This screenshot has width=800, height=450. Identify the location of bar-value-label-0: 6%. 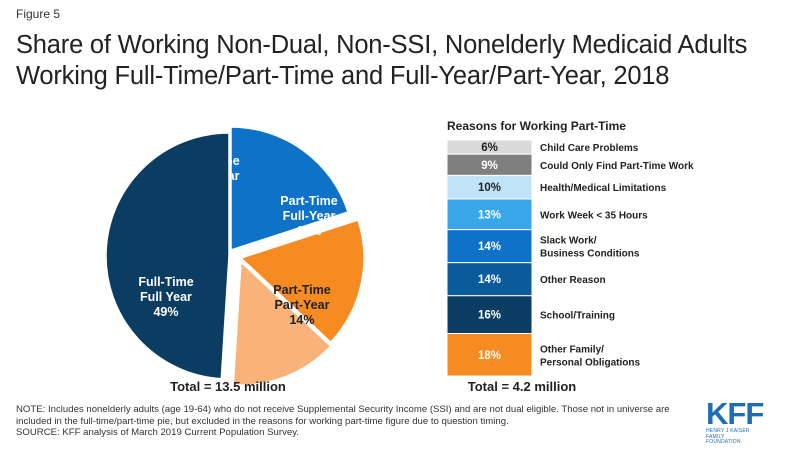
(489, 148).